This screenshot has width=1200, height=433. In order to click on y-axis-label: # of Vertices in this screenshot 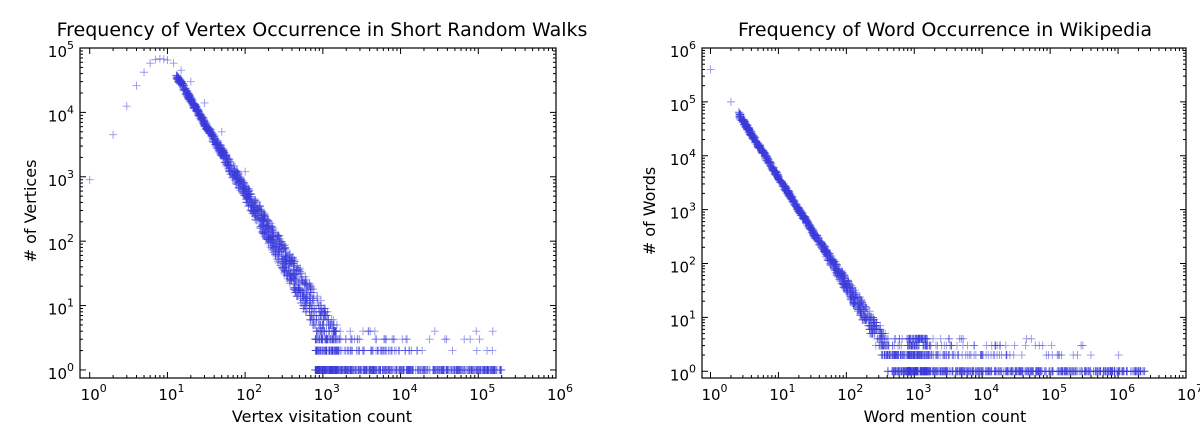, I will do `click(30, 211)`.